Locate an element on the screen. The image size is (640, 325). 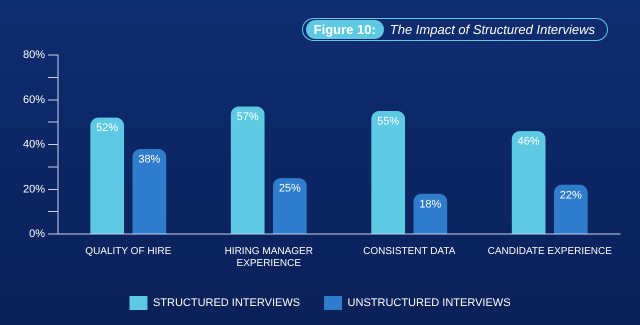
y-tick-label: 80% is located at coordinates (34, 55).